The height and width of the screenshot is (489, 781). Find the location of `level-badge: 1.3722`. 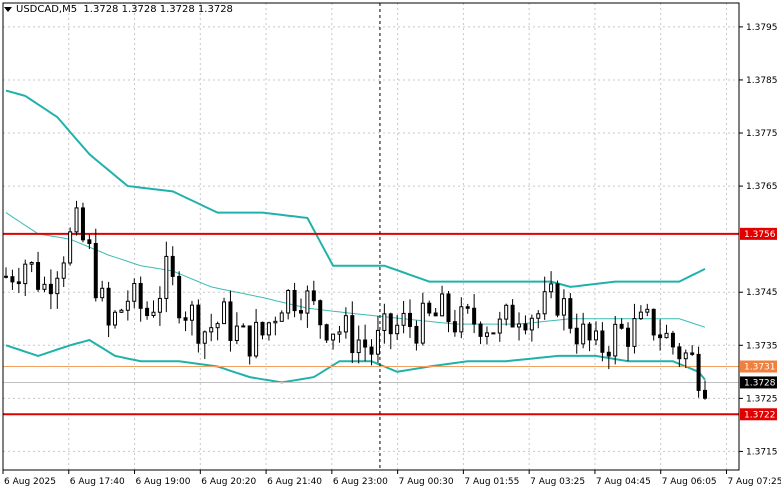

level-badge: 1.3722 is located at coordinates (760, 415).